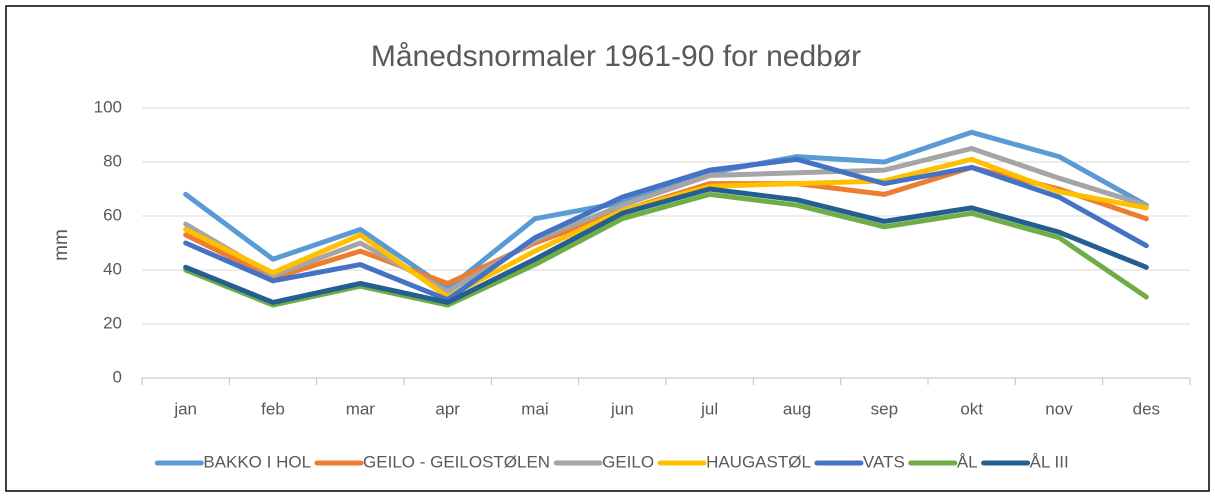  Describe the element at coordinates (108, 106) in the screenshot. I see `y-tick-label: 100` at that location.